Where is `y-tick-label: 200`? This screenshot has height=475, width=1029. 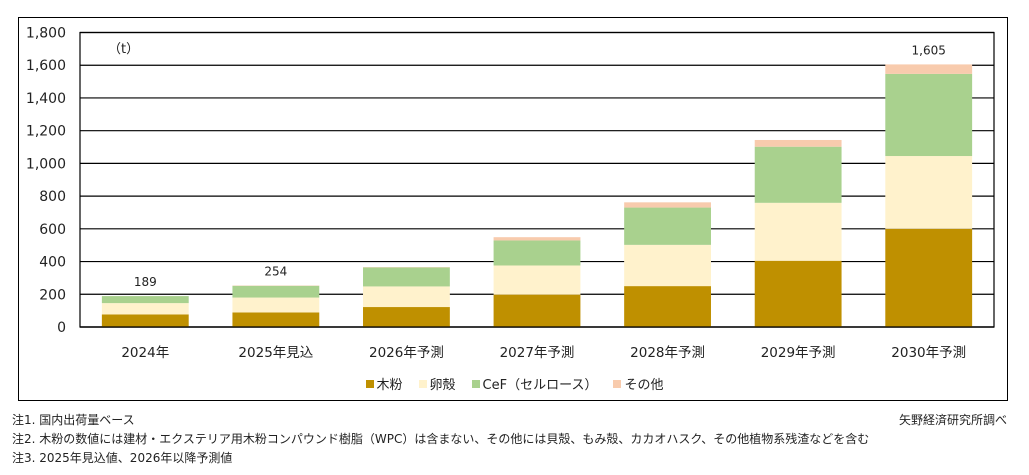
y-tick-label: 200 is located at coordinates (52, 295).